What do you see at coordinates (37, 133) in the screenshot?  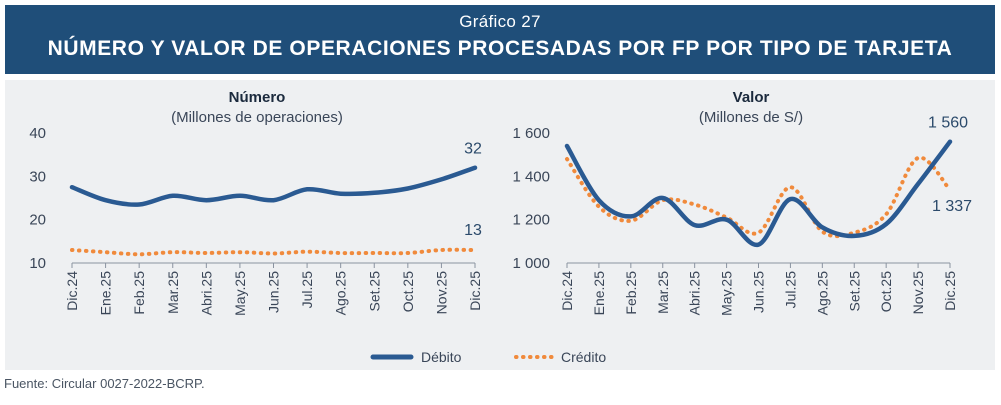 I see `y-tick-label: 40` at bounding box center [37, 133].